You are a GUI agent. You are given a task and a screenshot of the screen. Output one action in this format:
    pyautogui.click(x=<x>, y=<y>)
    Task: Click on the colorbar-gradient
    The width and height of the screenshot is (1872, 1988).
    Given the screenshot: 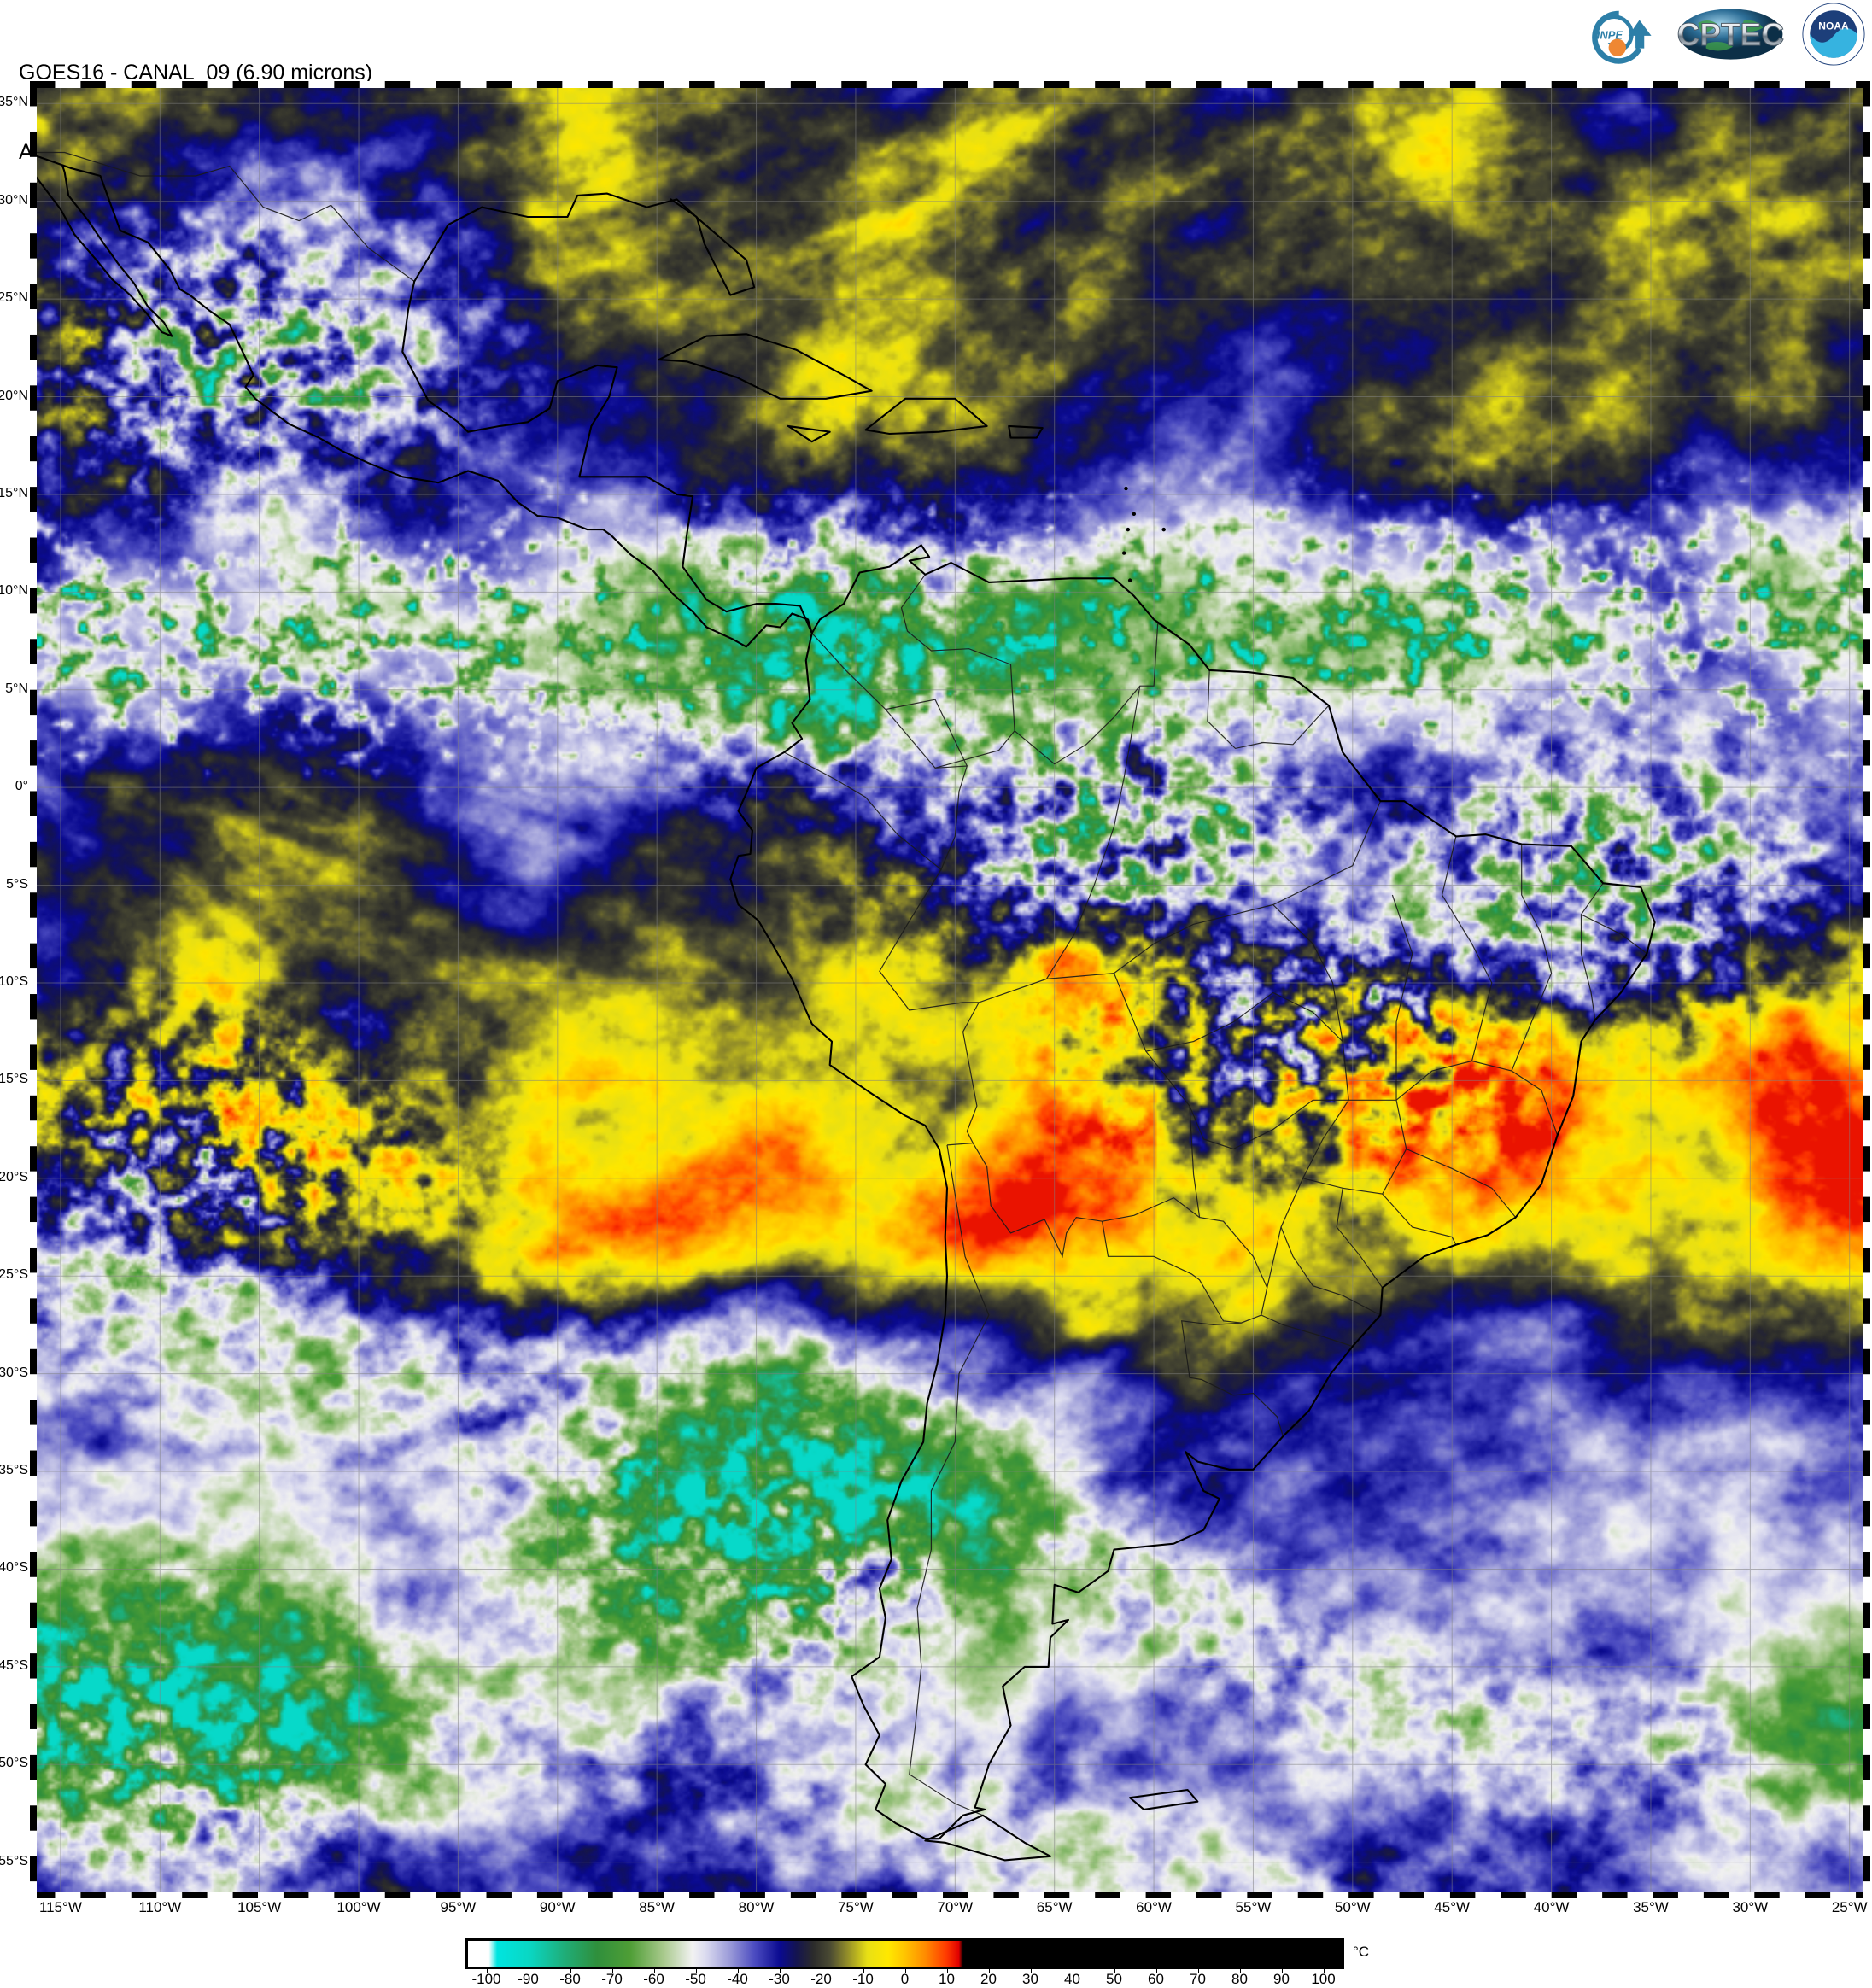 What is the action you would take?
    pyautogui.click(x=905, y=1954)
    